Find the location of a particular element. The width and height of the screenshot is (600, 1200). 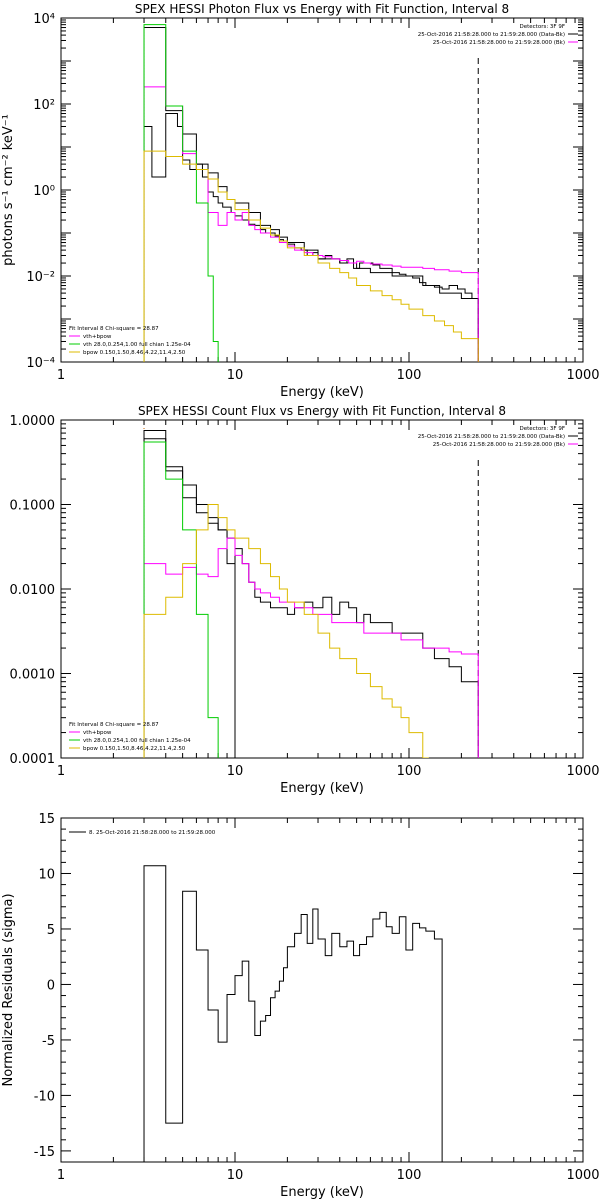

y-axis-label: Normalized Residuals (sigma) is located at coordinates (8, 989).